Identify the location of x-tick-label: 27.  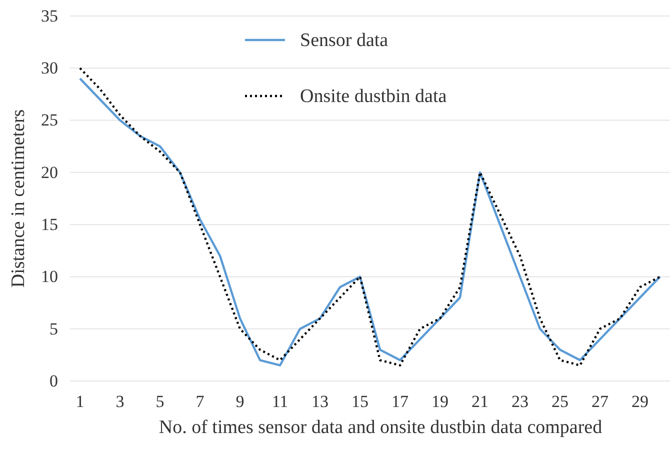
(600, 402).